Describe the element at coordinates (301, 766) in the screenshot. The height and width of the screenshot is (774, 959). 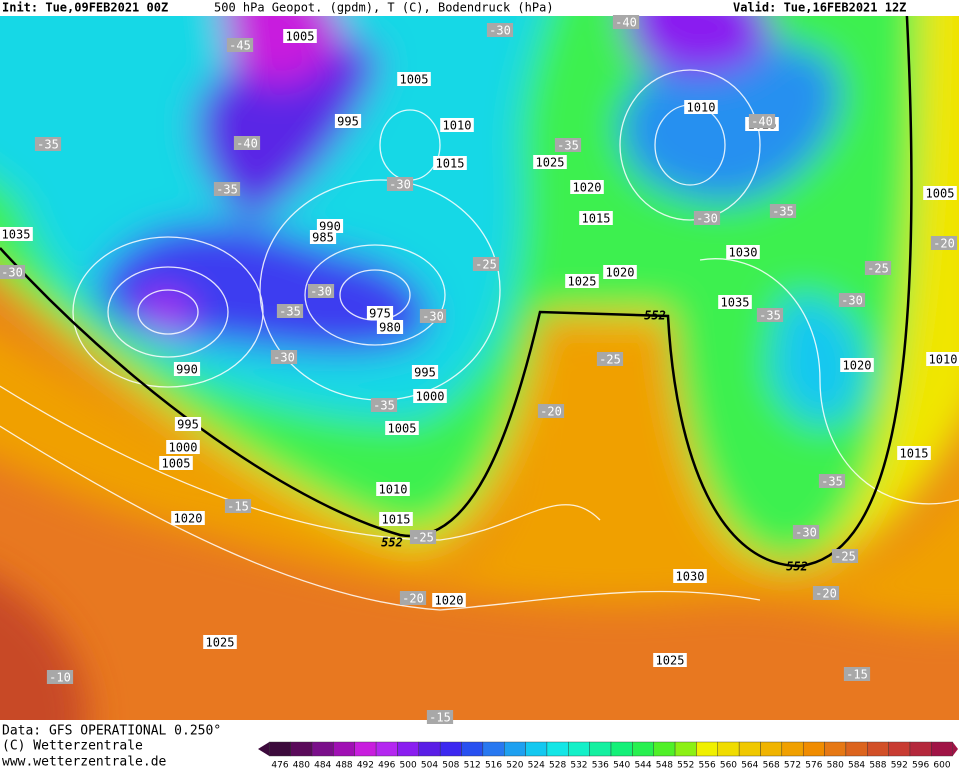
I see `colorbar-label: 480` at that location.